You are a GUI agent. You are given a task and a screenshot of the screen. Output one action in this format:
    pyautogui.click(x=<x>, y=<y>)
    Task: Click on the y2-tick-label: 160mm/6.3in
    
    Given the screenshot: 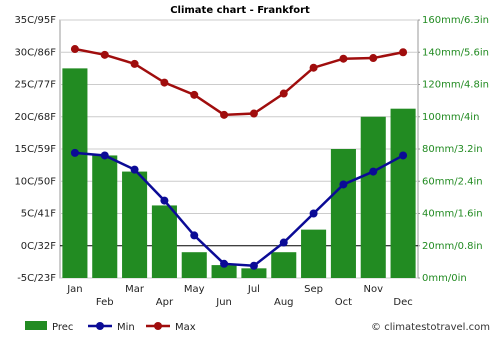 What is the action you would take?
    pyautogui.click(x=455, y=20)
    